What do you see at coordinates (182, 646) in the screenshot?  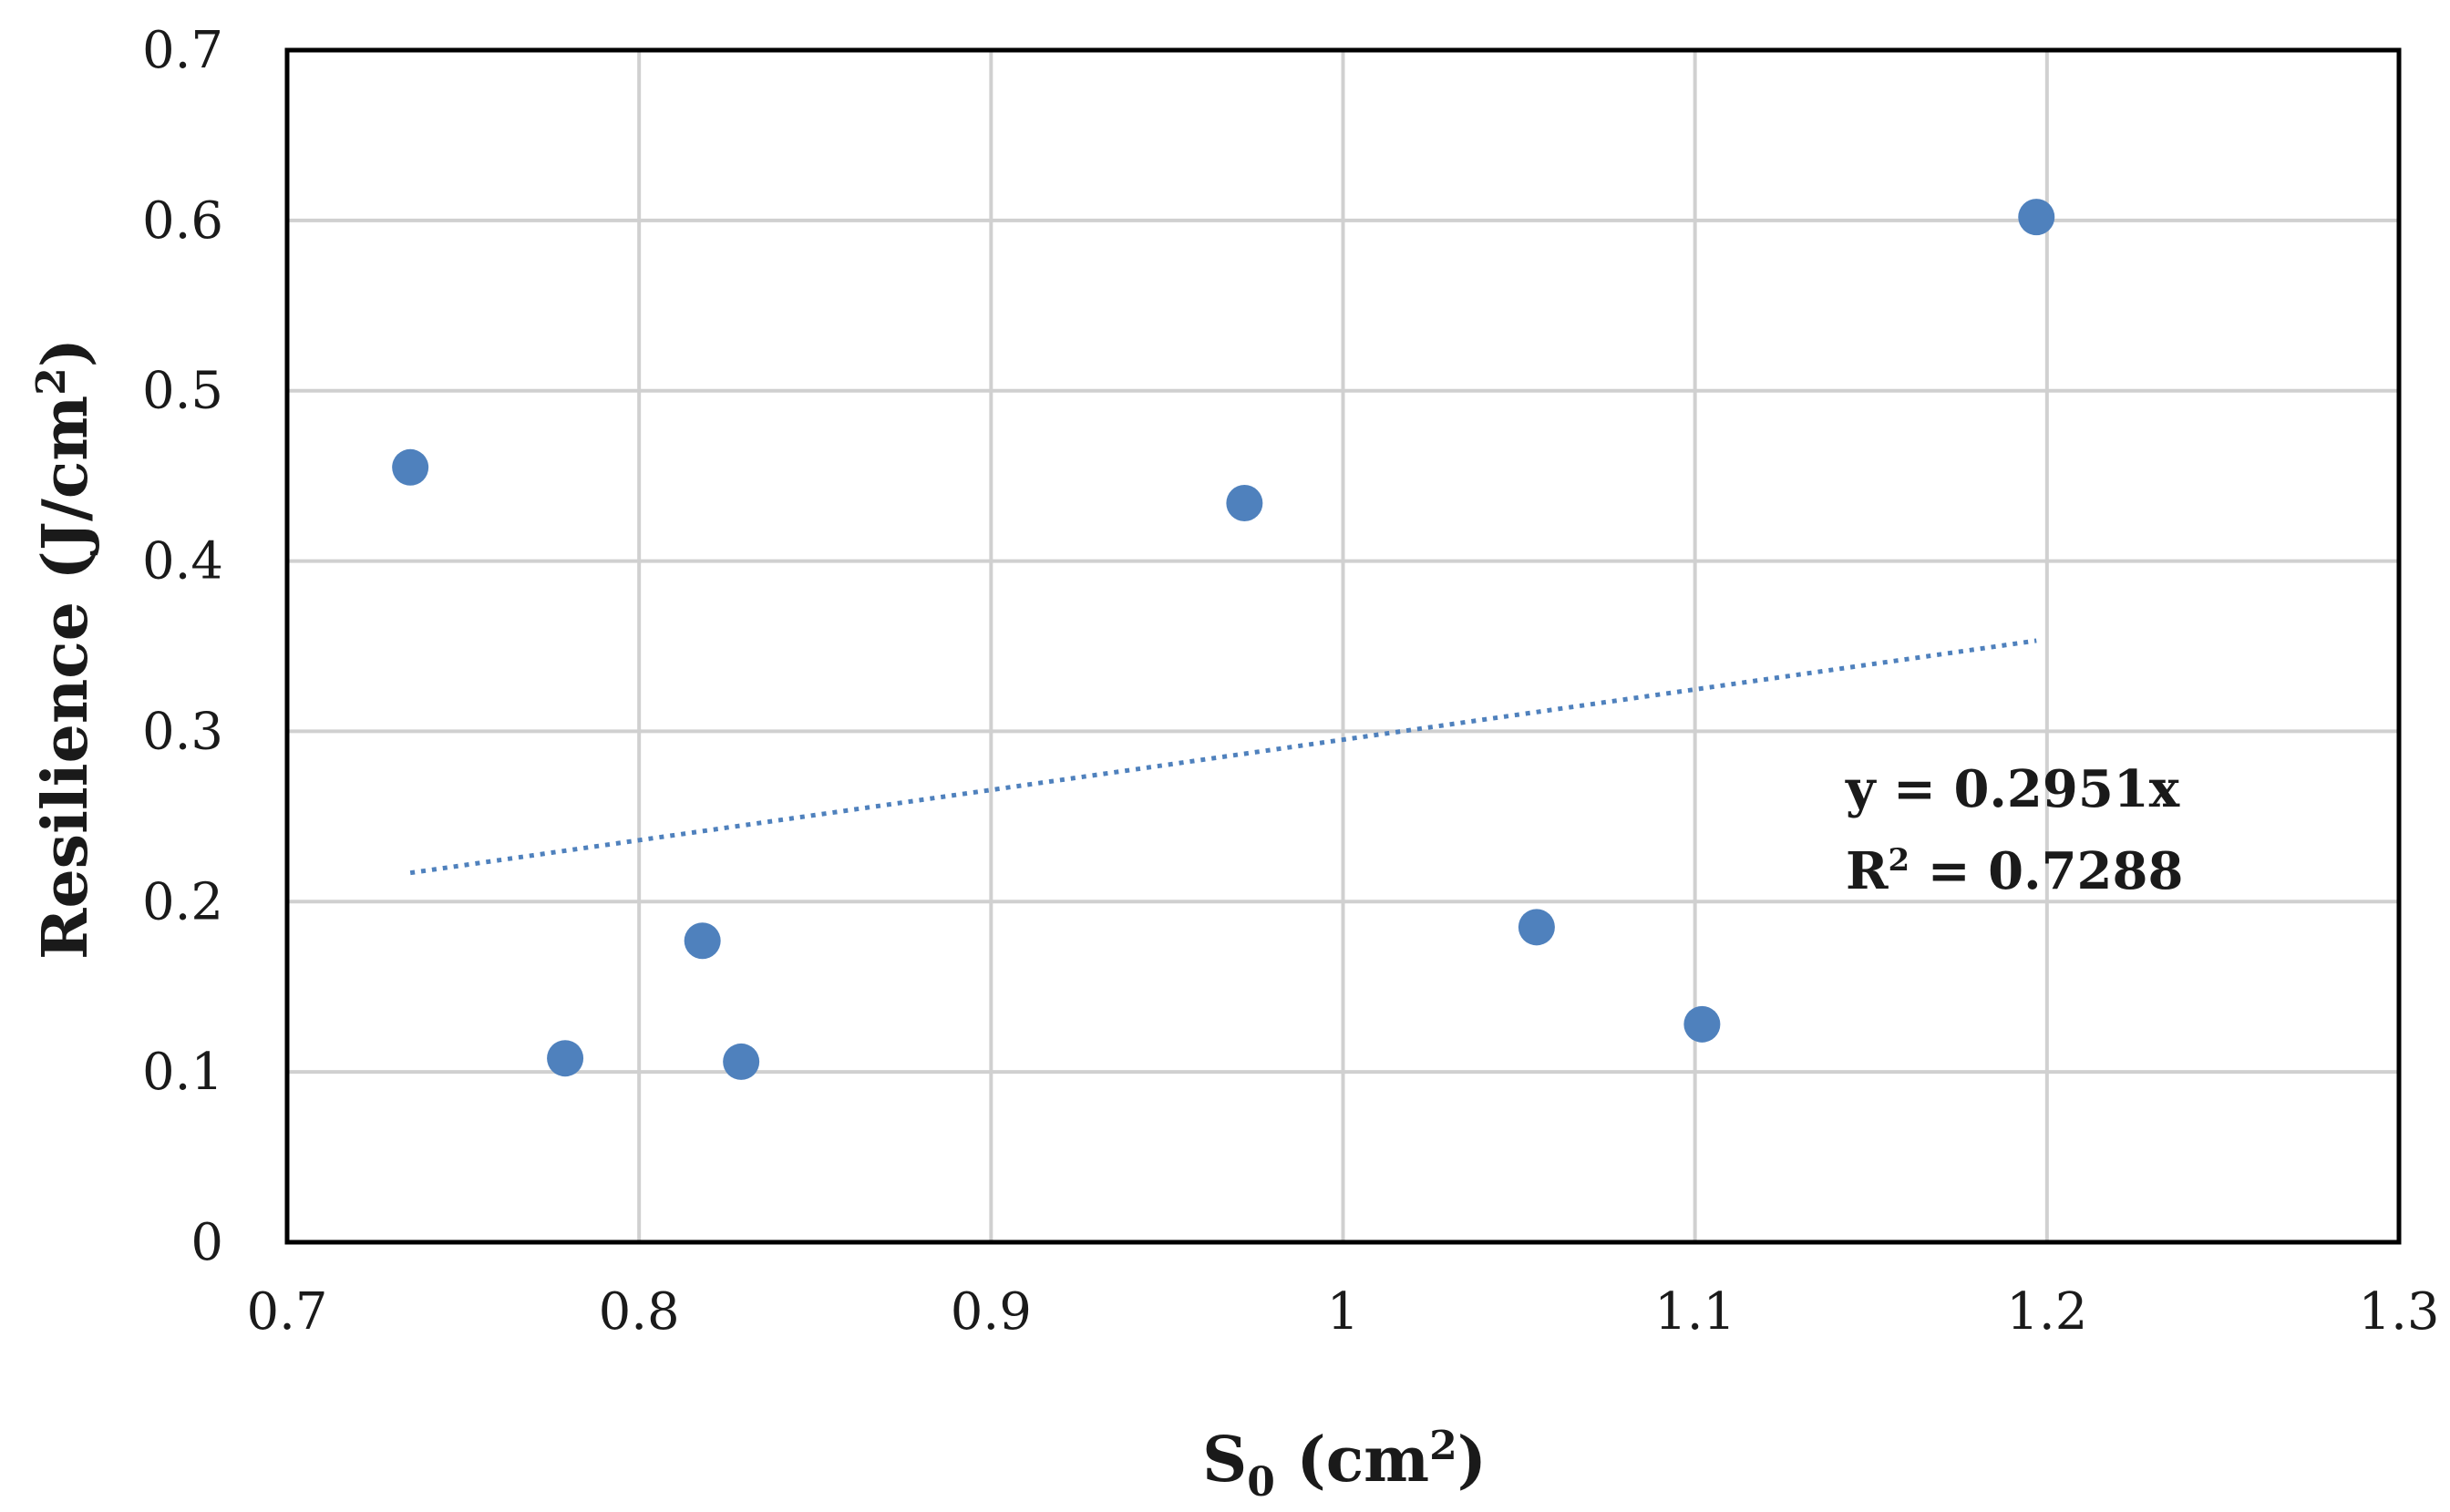 I see `y-axis-ticks: 0 0.1 0.2 0.3 0.4 0.5 0.6 0.7` at bounding box center [182, 646].